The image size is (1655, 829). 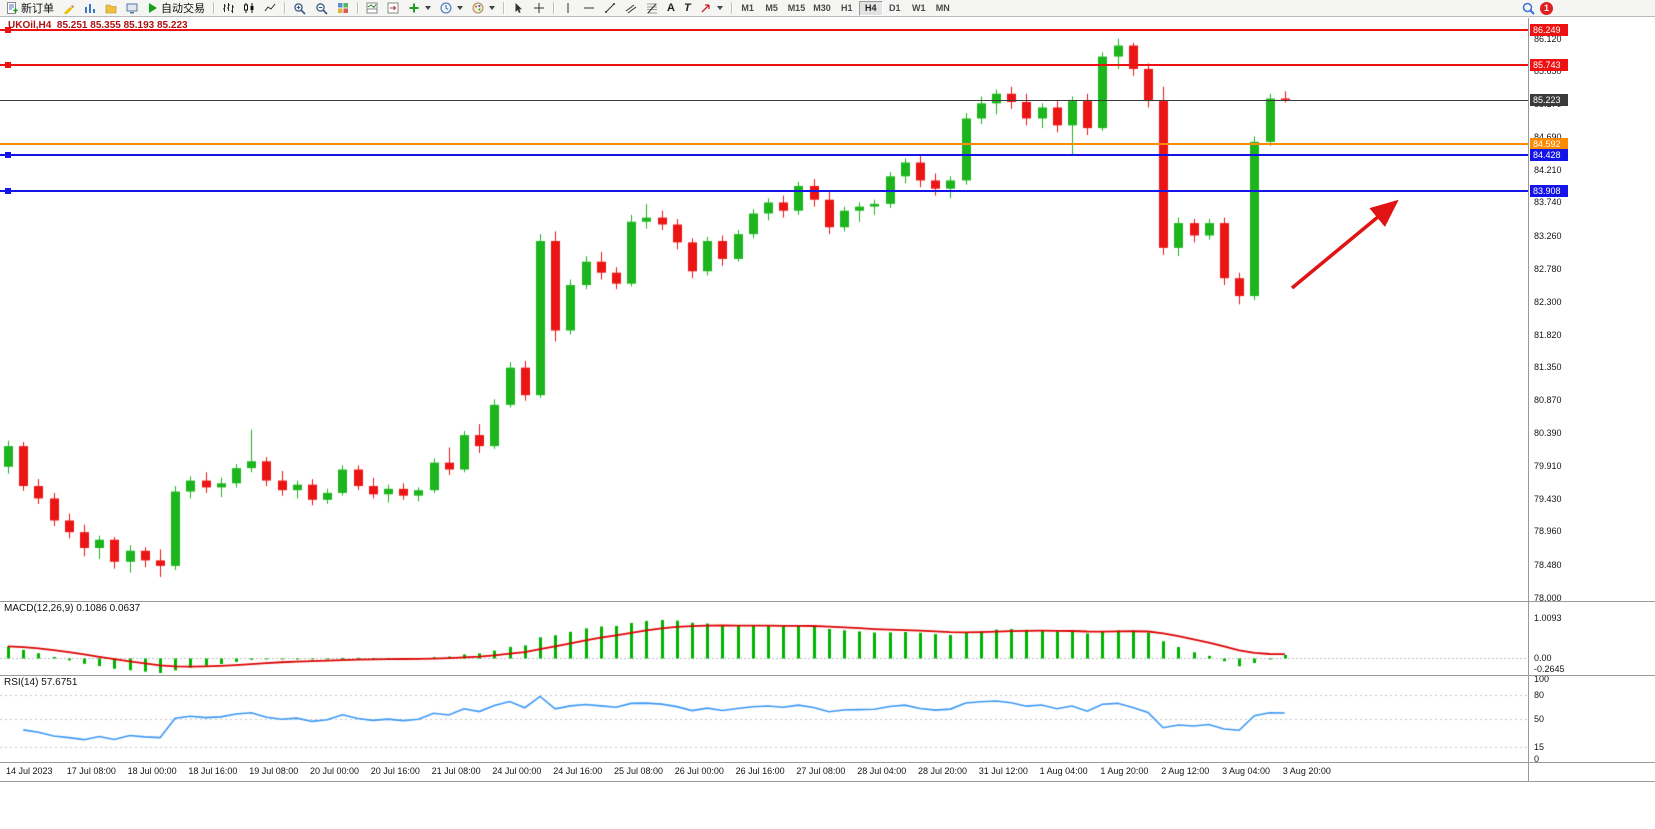 I want to click on timeframe-m1-button: M1, so click(x=748, y=8).